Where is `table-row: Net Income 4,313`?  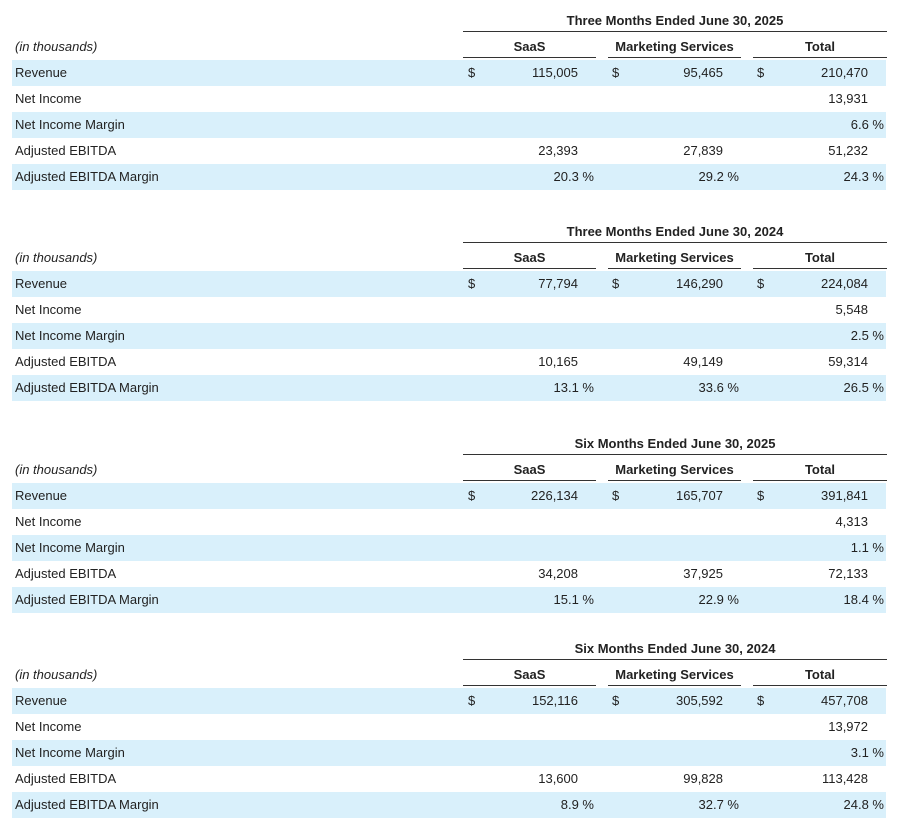
table-row: Net Income 4,313 is located at coordinates (449, 522).